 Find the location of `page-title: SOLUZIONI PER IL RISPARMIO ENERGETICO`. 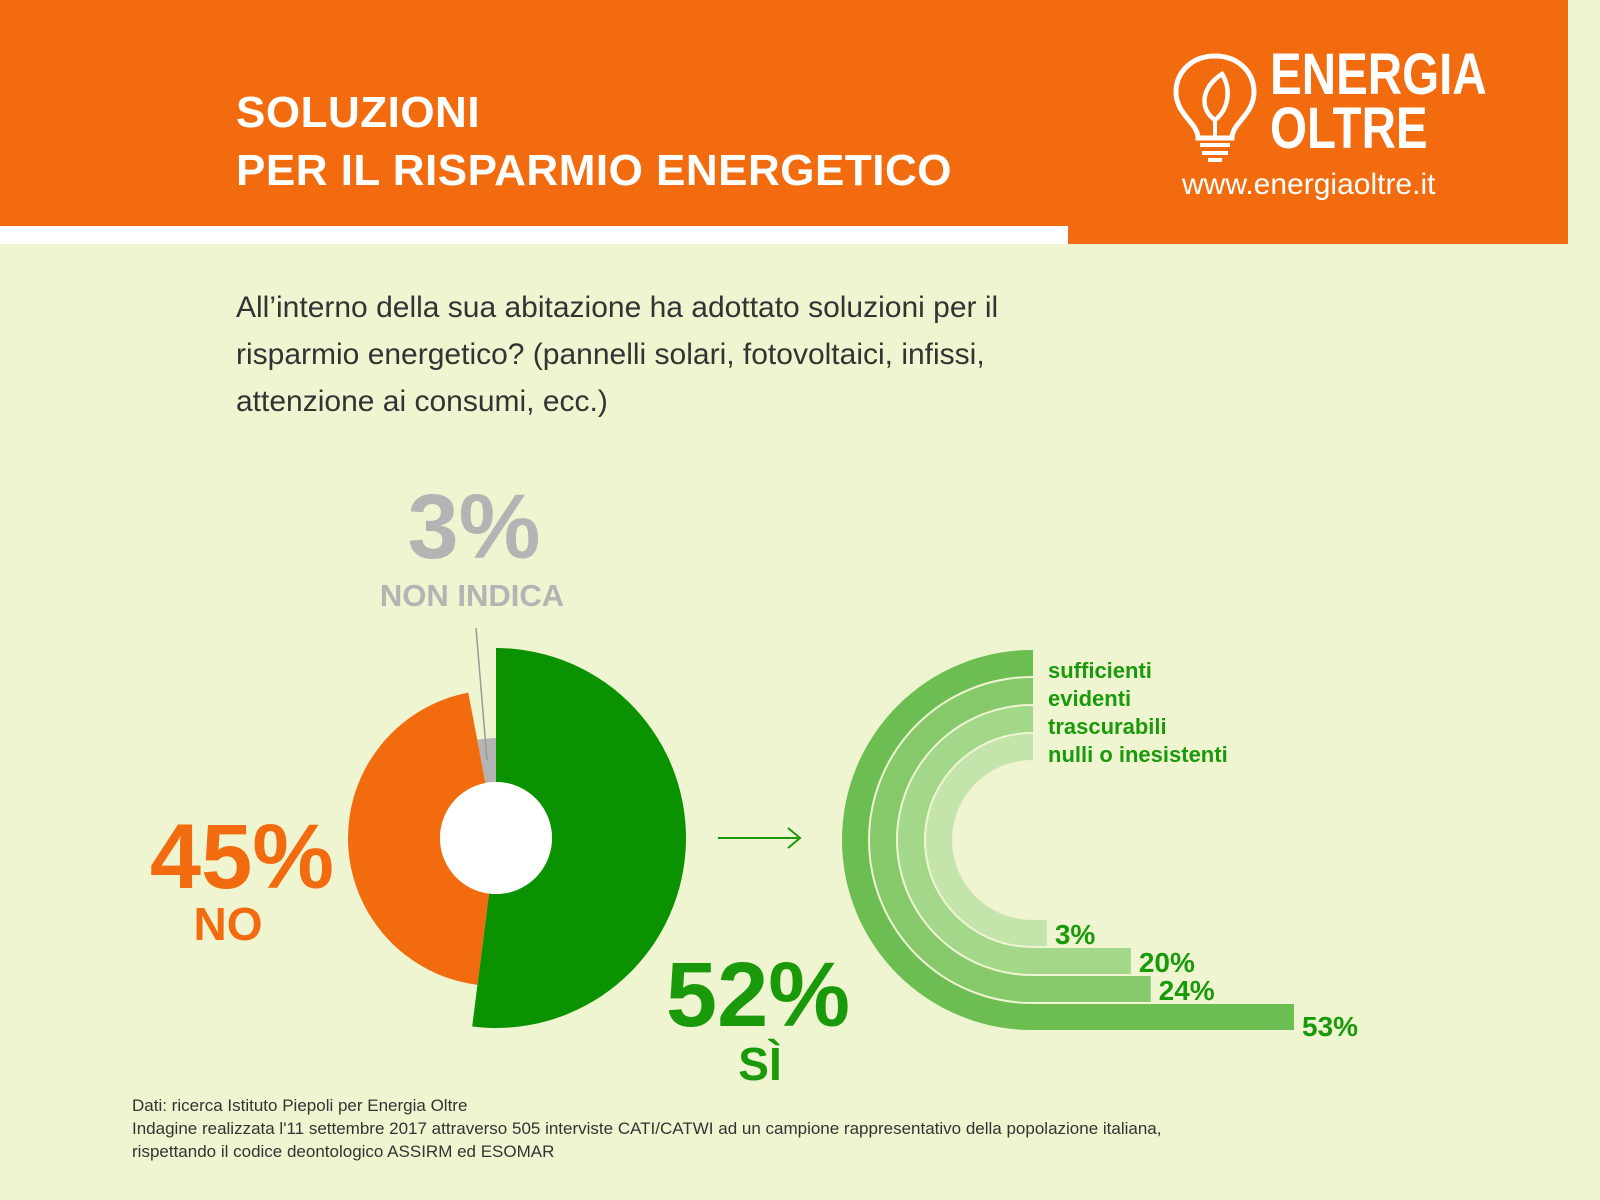

page-title: SOLUZIONI PER IL RISPARMIO ENERGETICO is located at coordinates (594, 142).